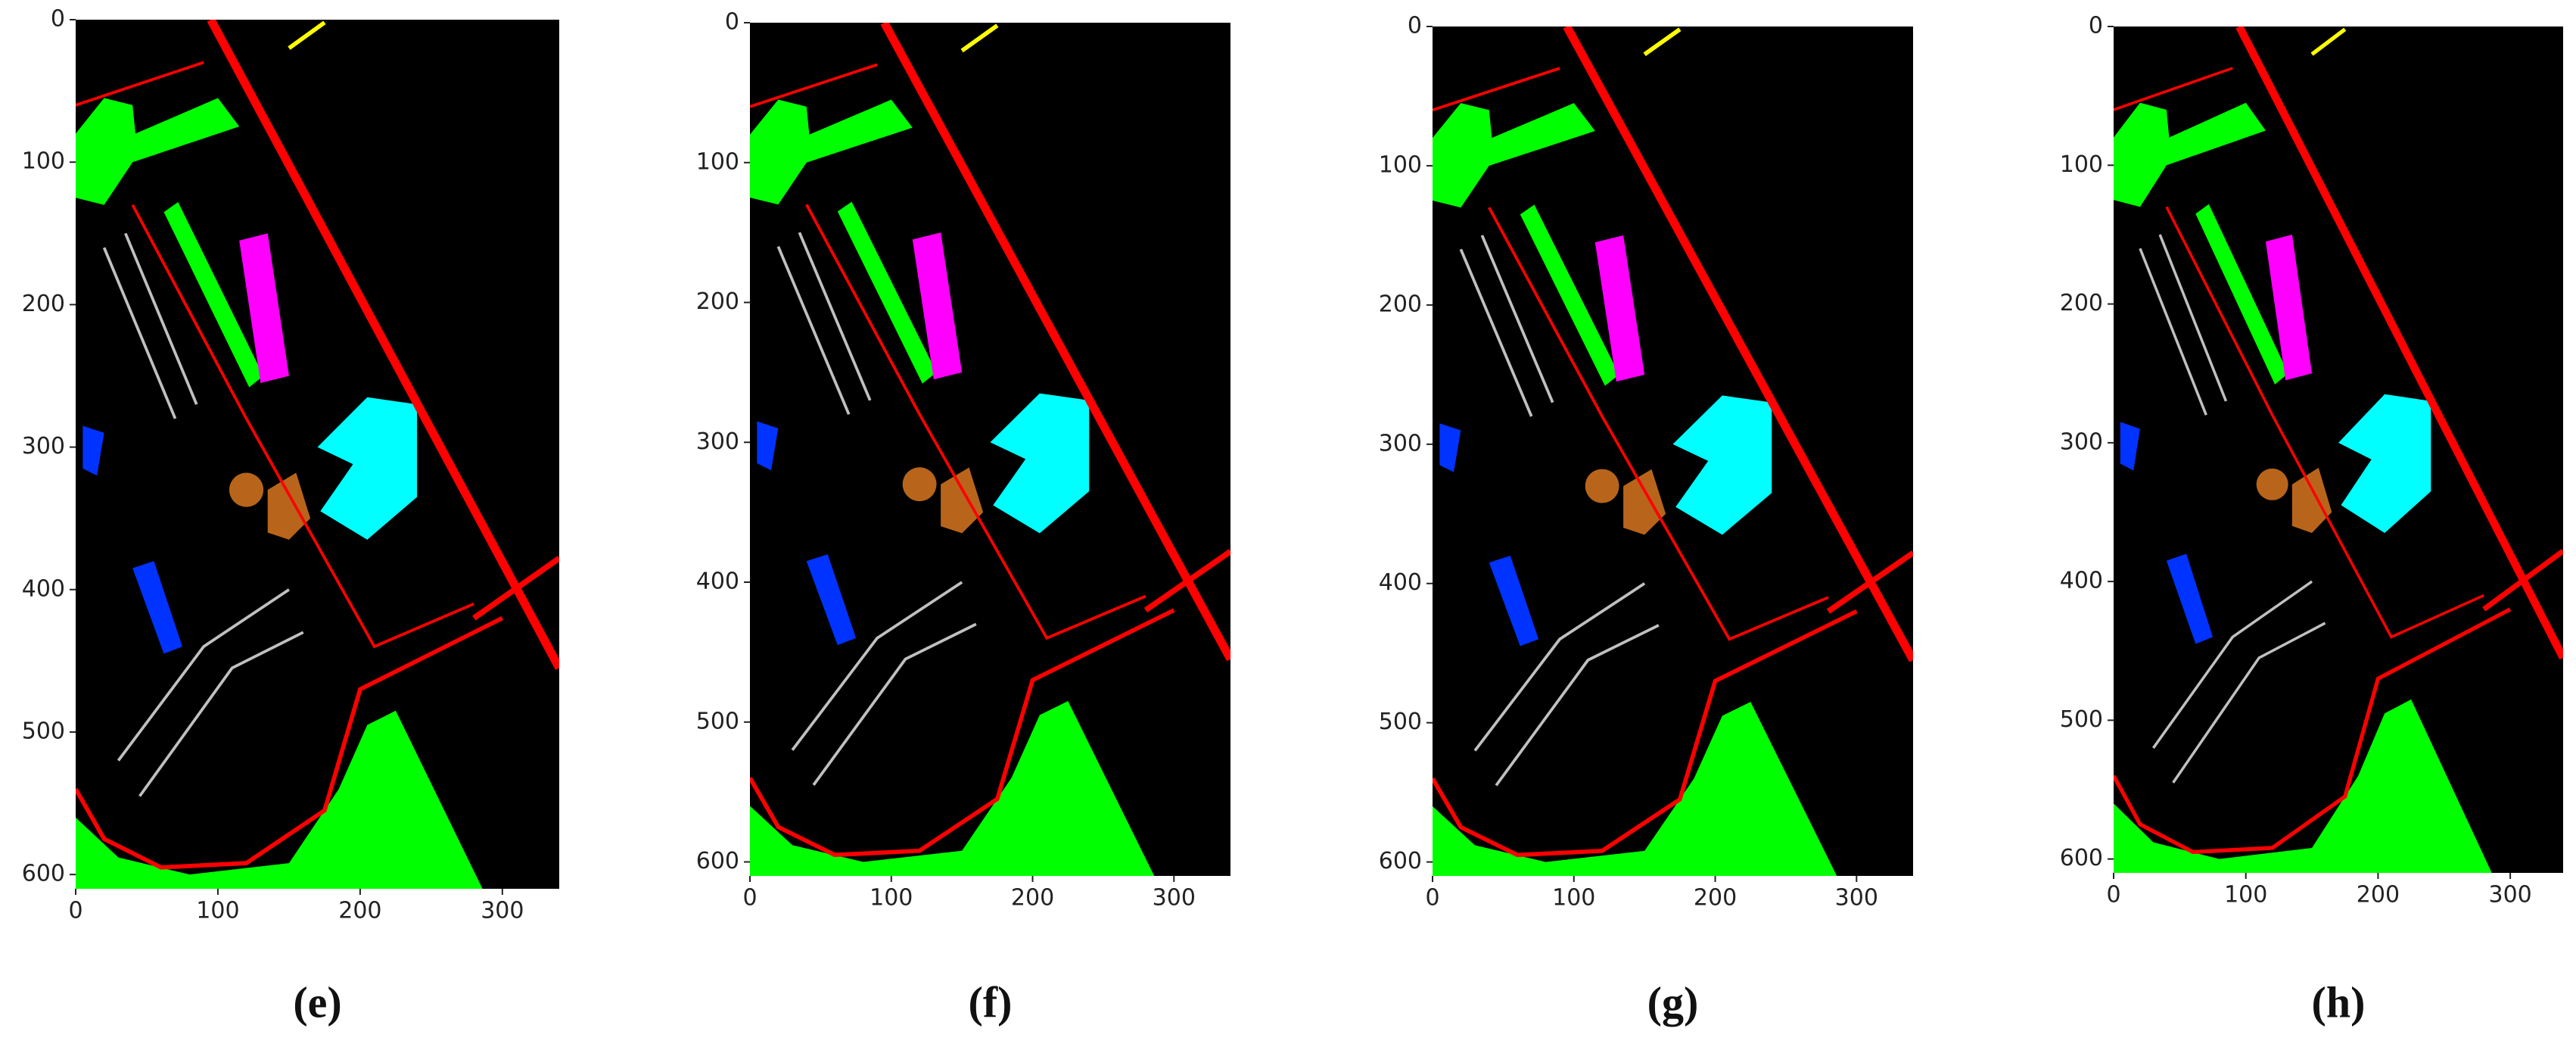 The width and height of the screenshot is (2576, 1047). I want to click on map-background, so click(2338, 449).